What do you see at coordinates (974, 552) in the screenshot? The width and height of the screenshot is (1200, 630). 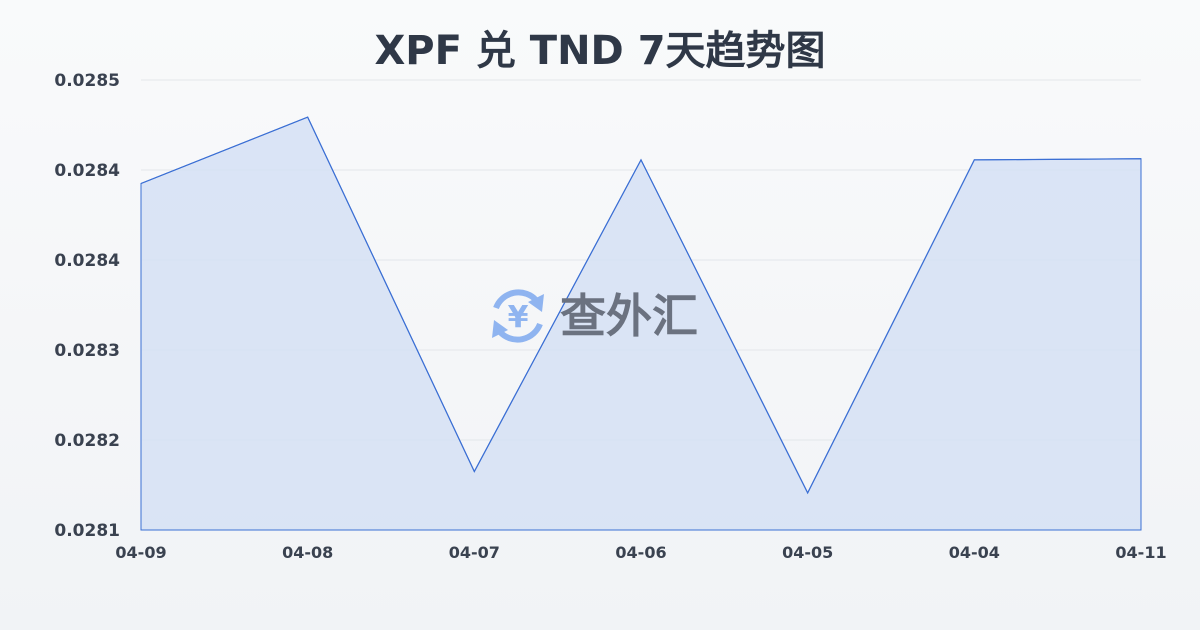 I see `x-tick-label: 04-04` at bounding box center [974, 552].